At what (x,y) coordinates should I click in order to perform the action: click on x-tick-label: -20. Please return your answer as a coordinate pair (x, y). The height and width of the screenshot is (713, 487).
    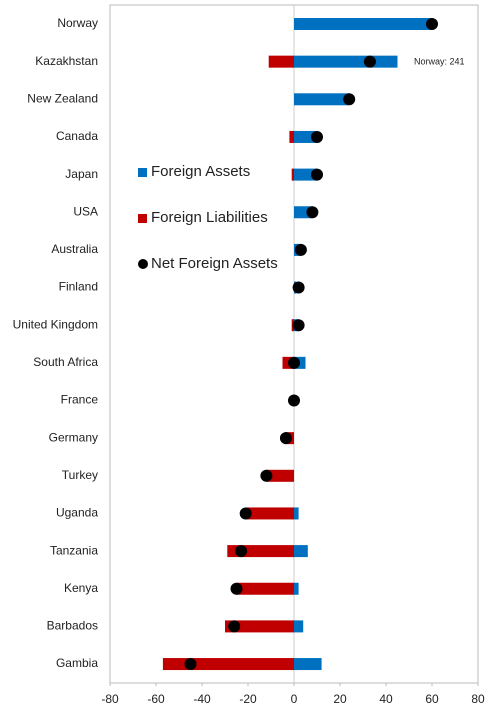
    Looking at the image, I should click on (248, 699).